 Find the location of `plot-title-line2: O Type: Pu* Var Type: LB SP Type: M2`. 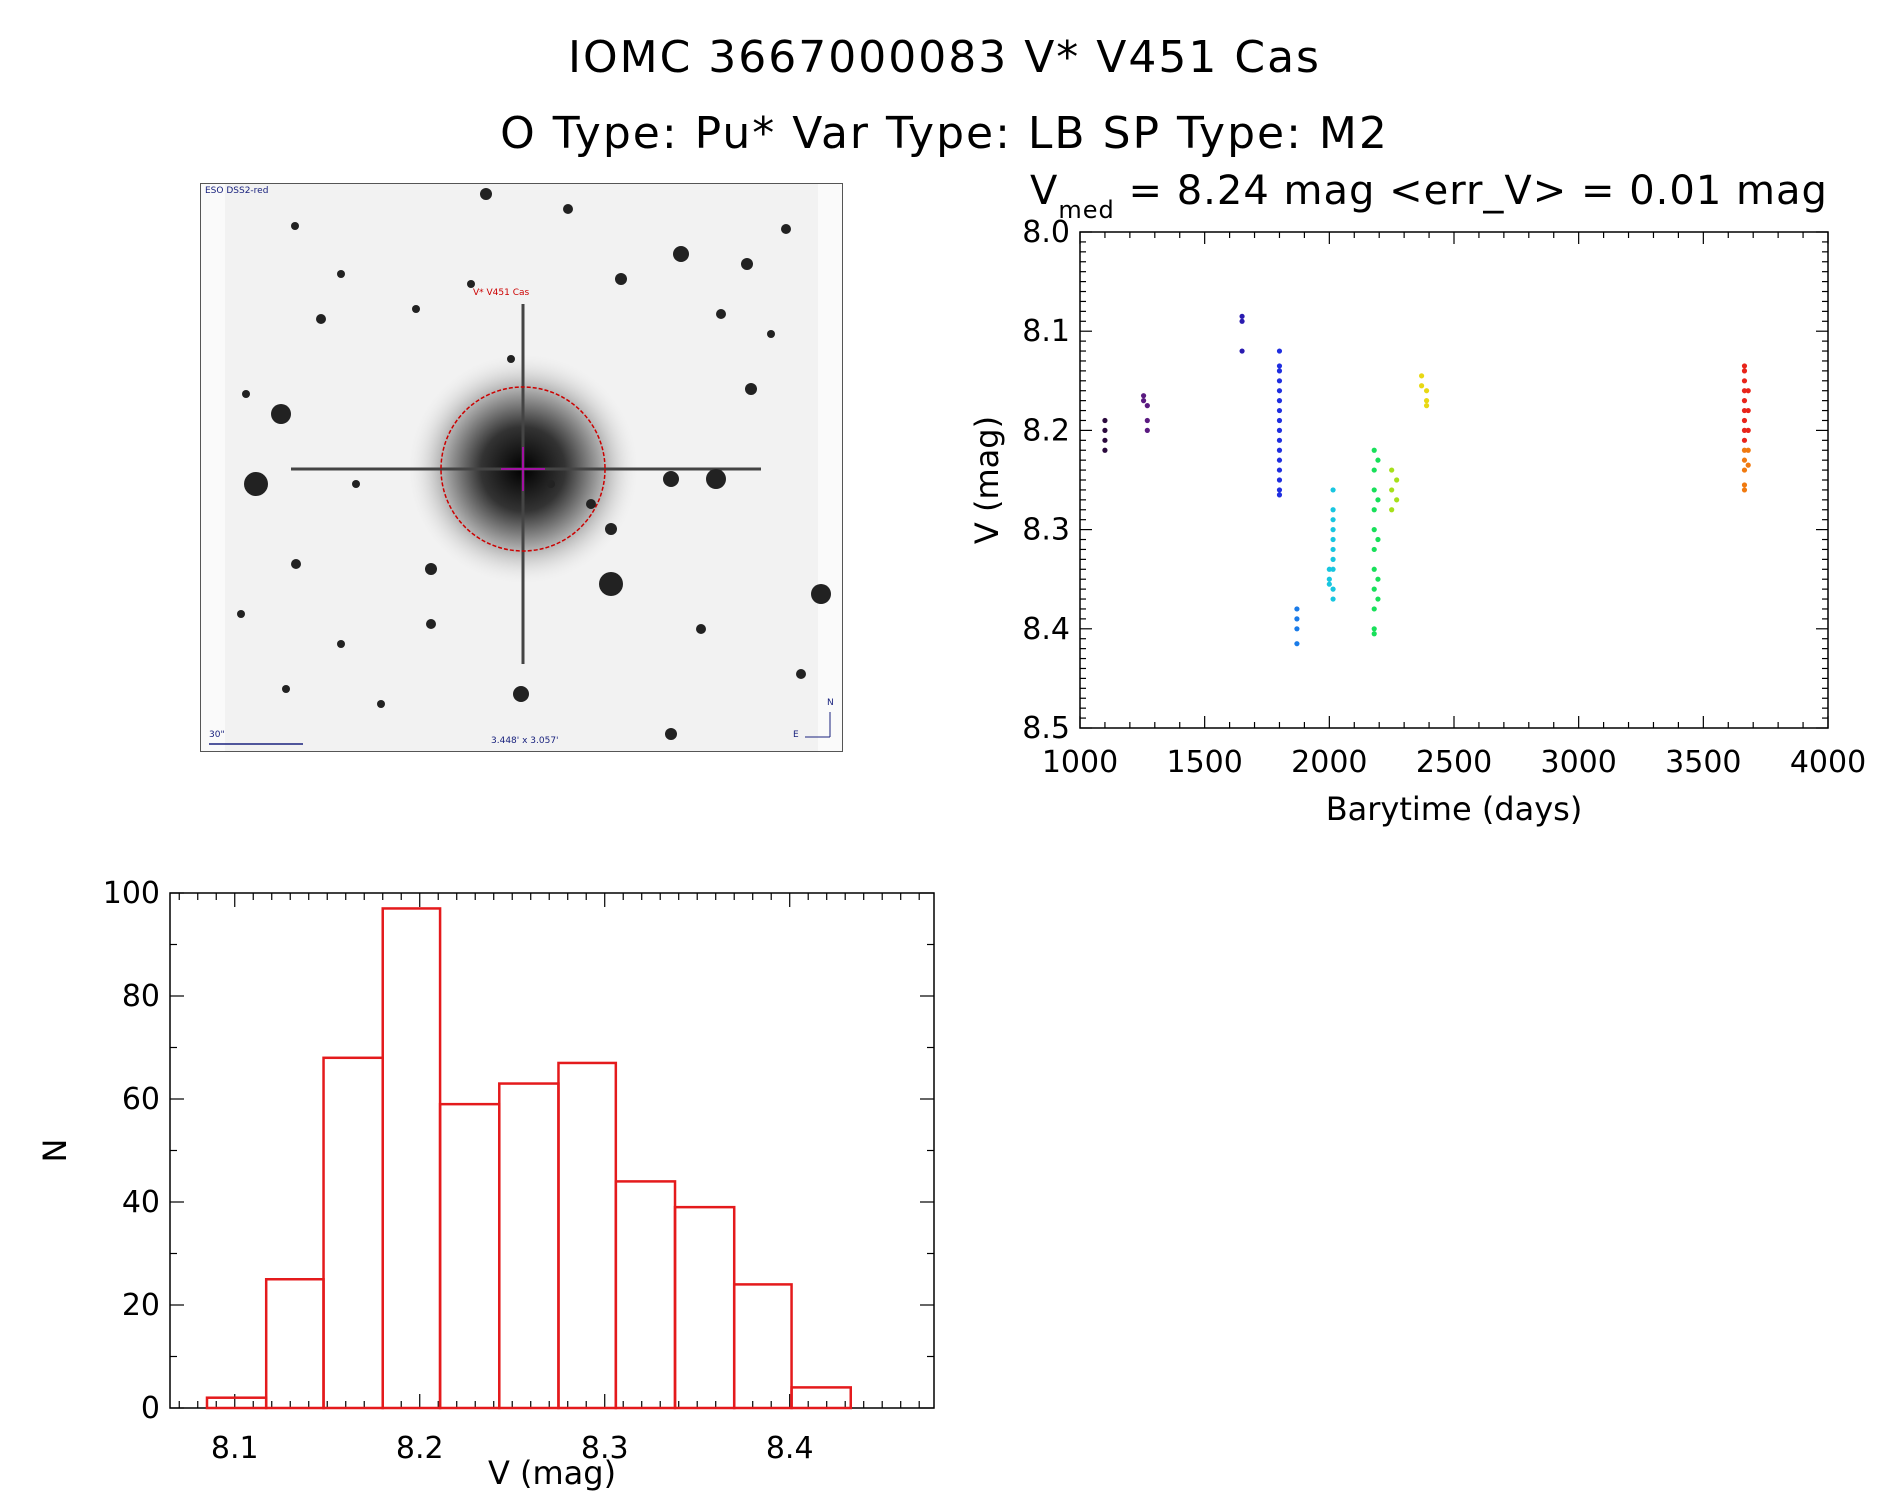

plot-title-line2: O Type: Pu* Var Type: LB SP Type: M2 is located at coordinates (944, 133).